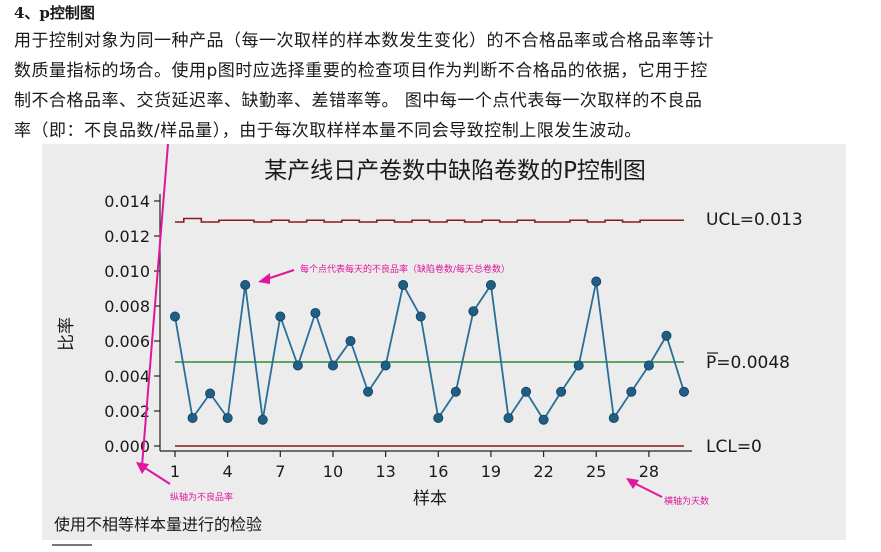 Image resolution: width=881 pixels, height=552 pixels. Describe the element at coordinates (649, 471) in the screenshot. I see `x-tick-label: 28` at that location.